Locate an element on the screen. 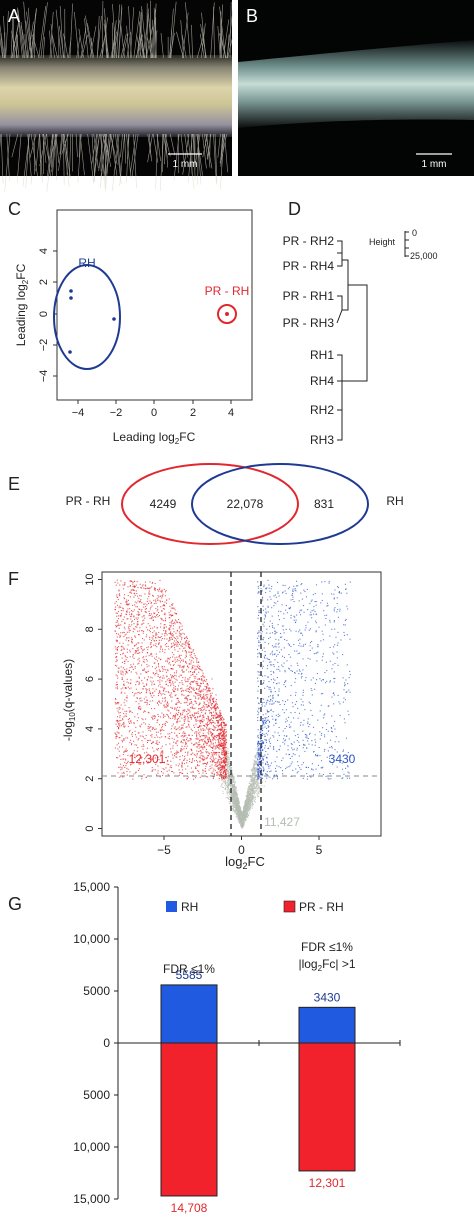  bar-value-label-prrh: 12,301 is located at coordinates (327, 1183).